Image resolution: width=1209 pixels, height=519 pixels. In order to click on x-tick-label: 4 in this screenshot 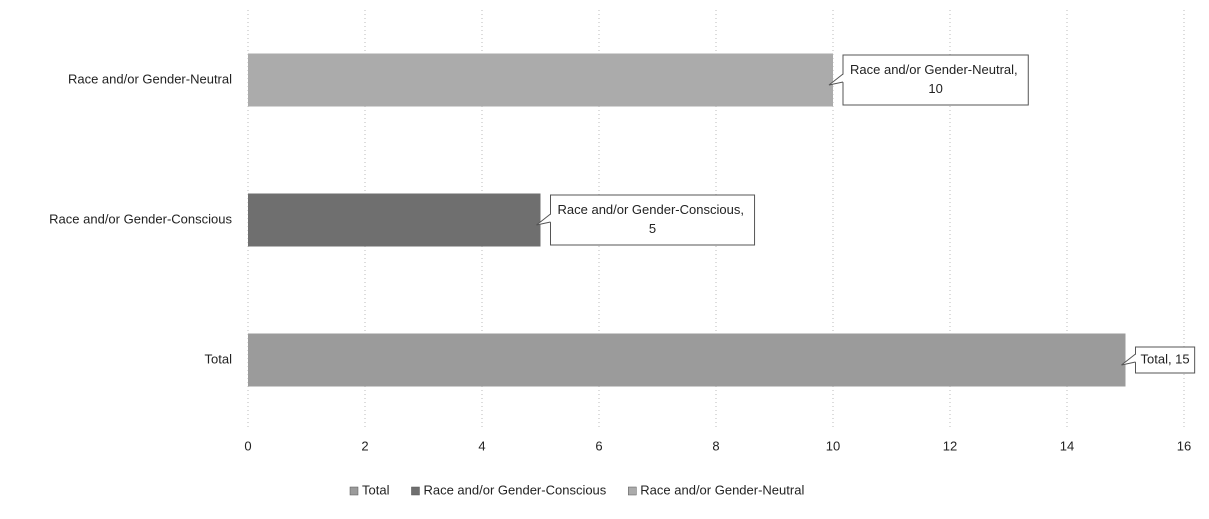, I will do `click(481, 445)`.